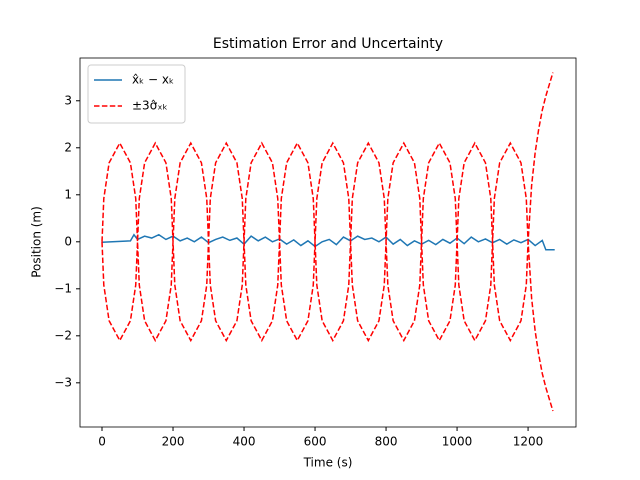  I want to click on y-tick-label: 2, so click(68, 147).